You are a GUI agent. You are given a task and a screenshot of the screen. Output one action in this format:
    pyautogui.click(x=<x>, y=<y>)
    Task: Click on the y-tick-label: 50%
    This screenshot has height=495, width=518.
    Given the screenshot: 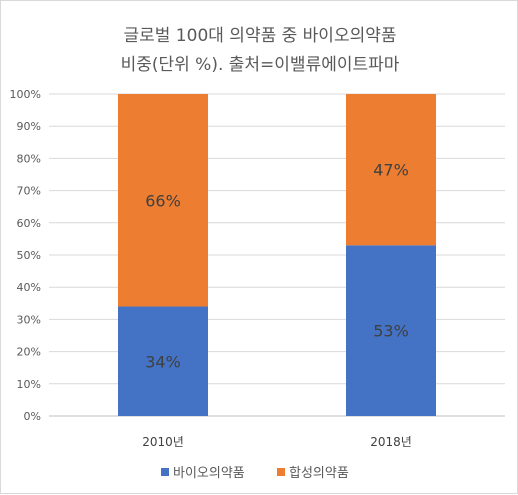 What is the action you would take?
    pyautogui.click(x=29, y=255)
    